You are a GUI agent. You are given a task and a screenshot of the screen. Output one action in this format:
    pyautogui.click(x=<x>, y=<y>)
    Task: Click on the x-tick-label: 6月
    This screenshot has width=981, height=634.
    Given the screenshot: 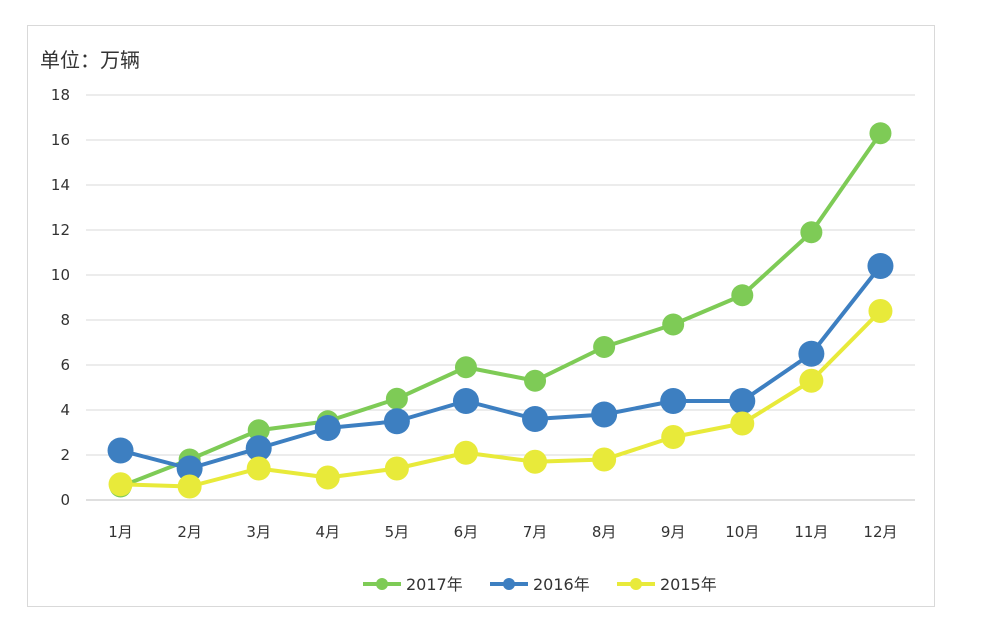 What is the action you would take?
    pyautogui.click(x=466, y=532)
    